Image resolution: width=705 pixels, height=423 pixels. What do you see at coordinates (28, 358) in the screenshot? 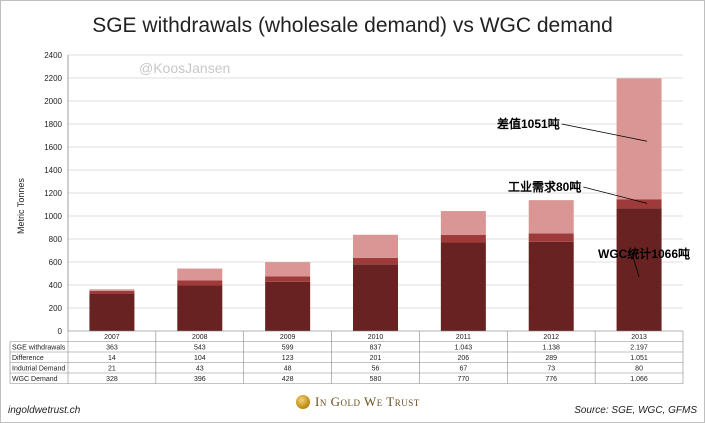
I see `table-row-label: Difference` at bounding box center [28, 358].